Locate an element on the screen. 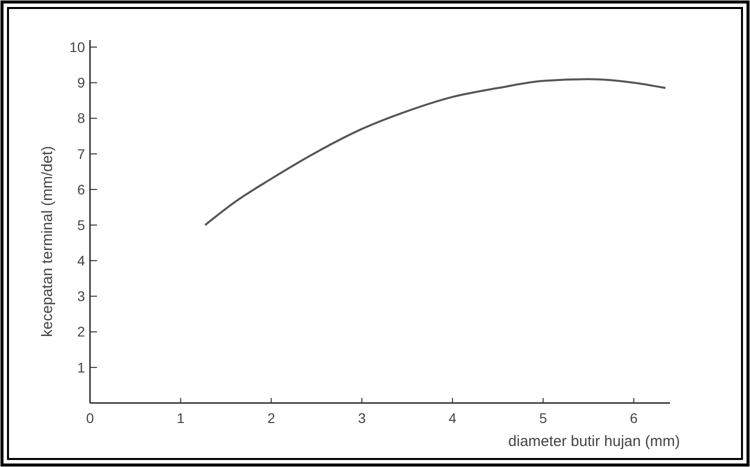 The image size is (750, 467). x-tick-label: 5 is located at coordinates (543, 418).